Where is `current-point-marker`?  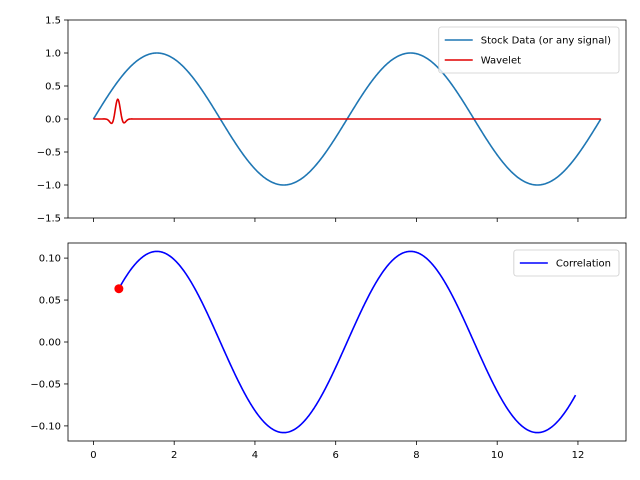
current-point-marker is located at coordinates (119, 289).